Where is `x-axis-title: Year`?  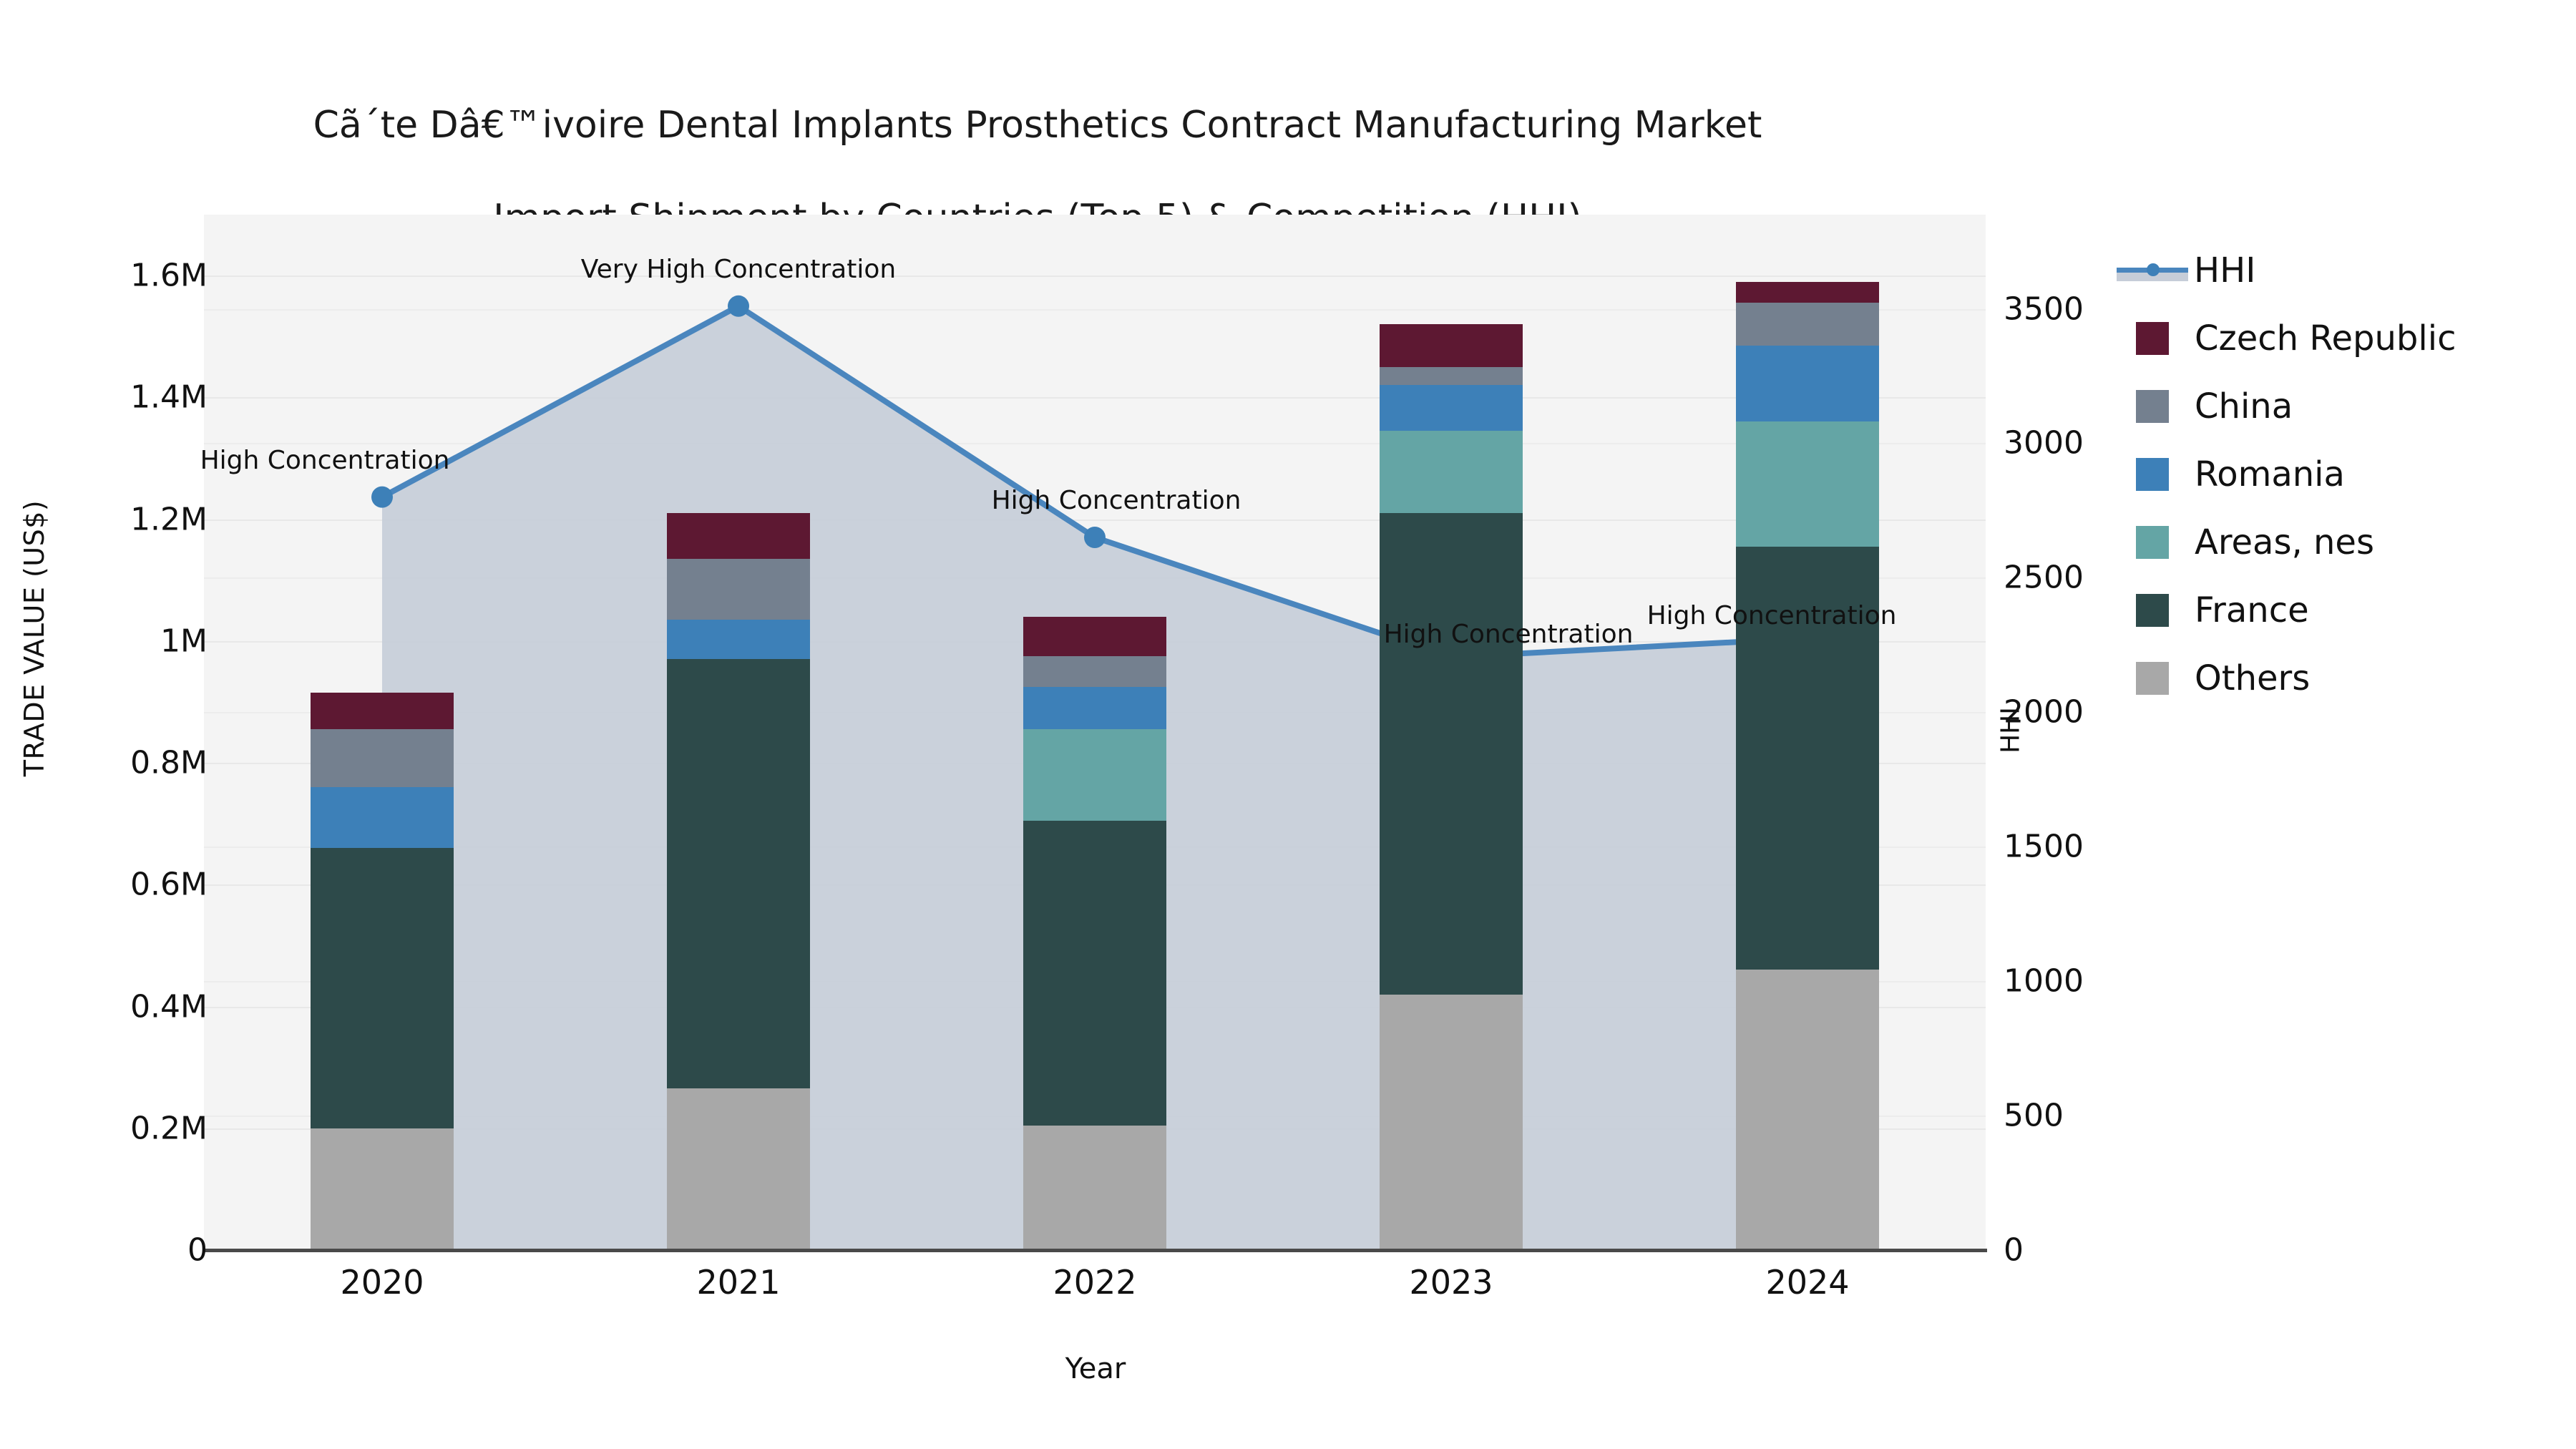 x-axis-title: Year is located at coordinates (1095, 1368).